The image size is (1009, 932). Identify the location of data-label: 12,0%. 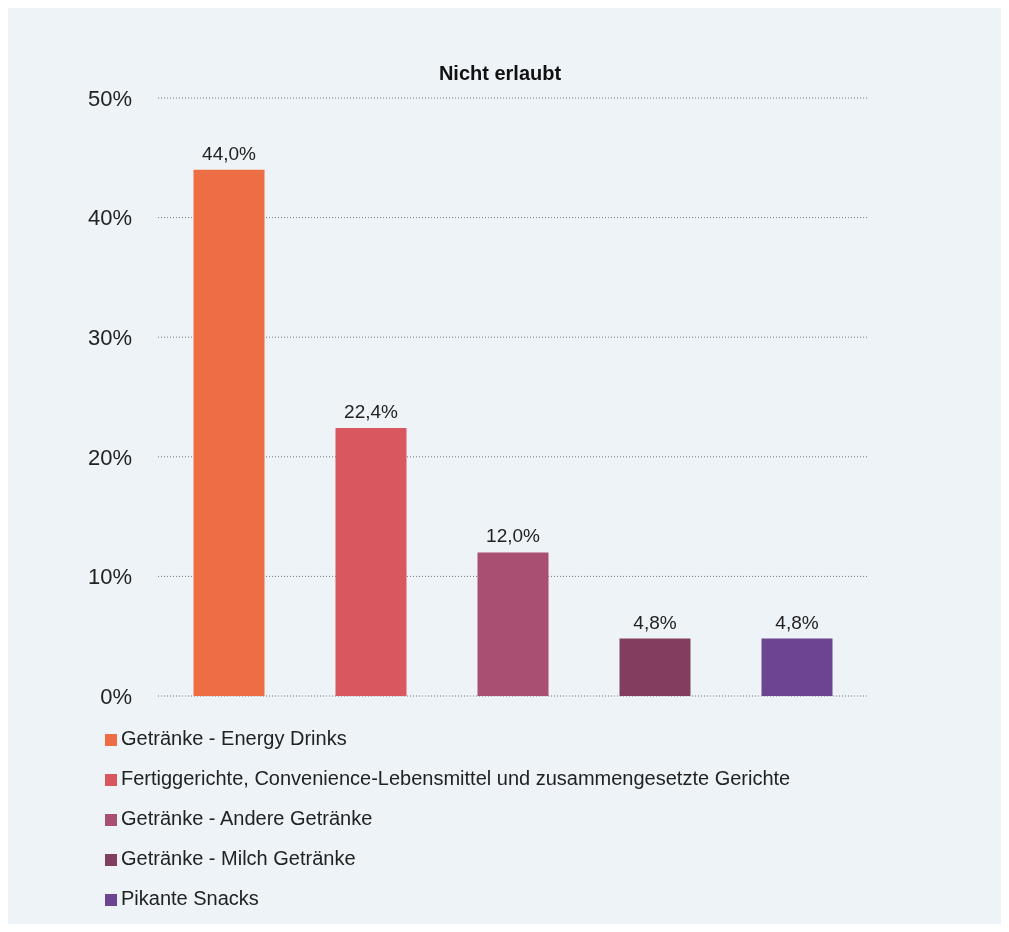
(513, 536).